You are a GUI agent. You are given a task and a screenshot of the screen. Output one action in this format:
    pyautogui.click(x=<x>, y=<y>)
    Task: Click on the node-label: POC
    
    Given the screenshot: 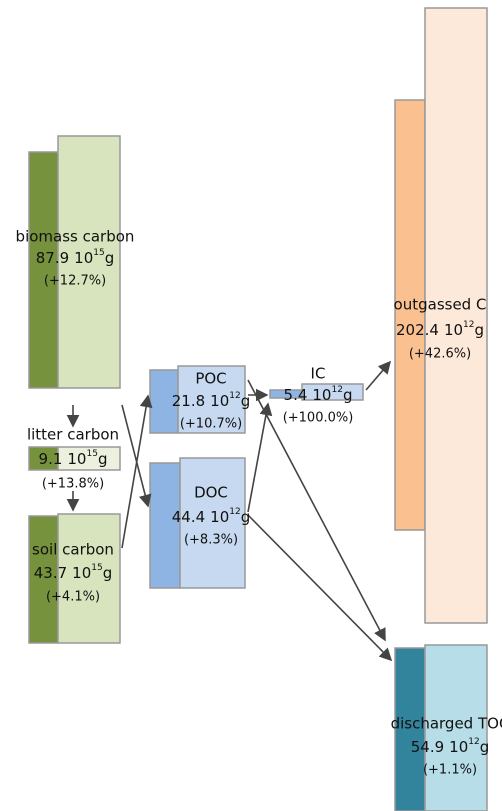 What is the action you would take?
    pyautogui.click(x=210, y=379)
    